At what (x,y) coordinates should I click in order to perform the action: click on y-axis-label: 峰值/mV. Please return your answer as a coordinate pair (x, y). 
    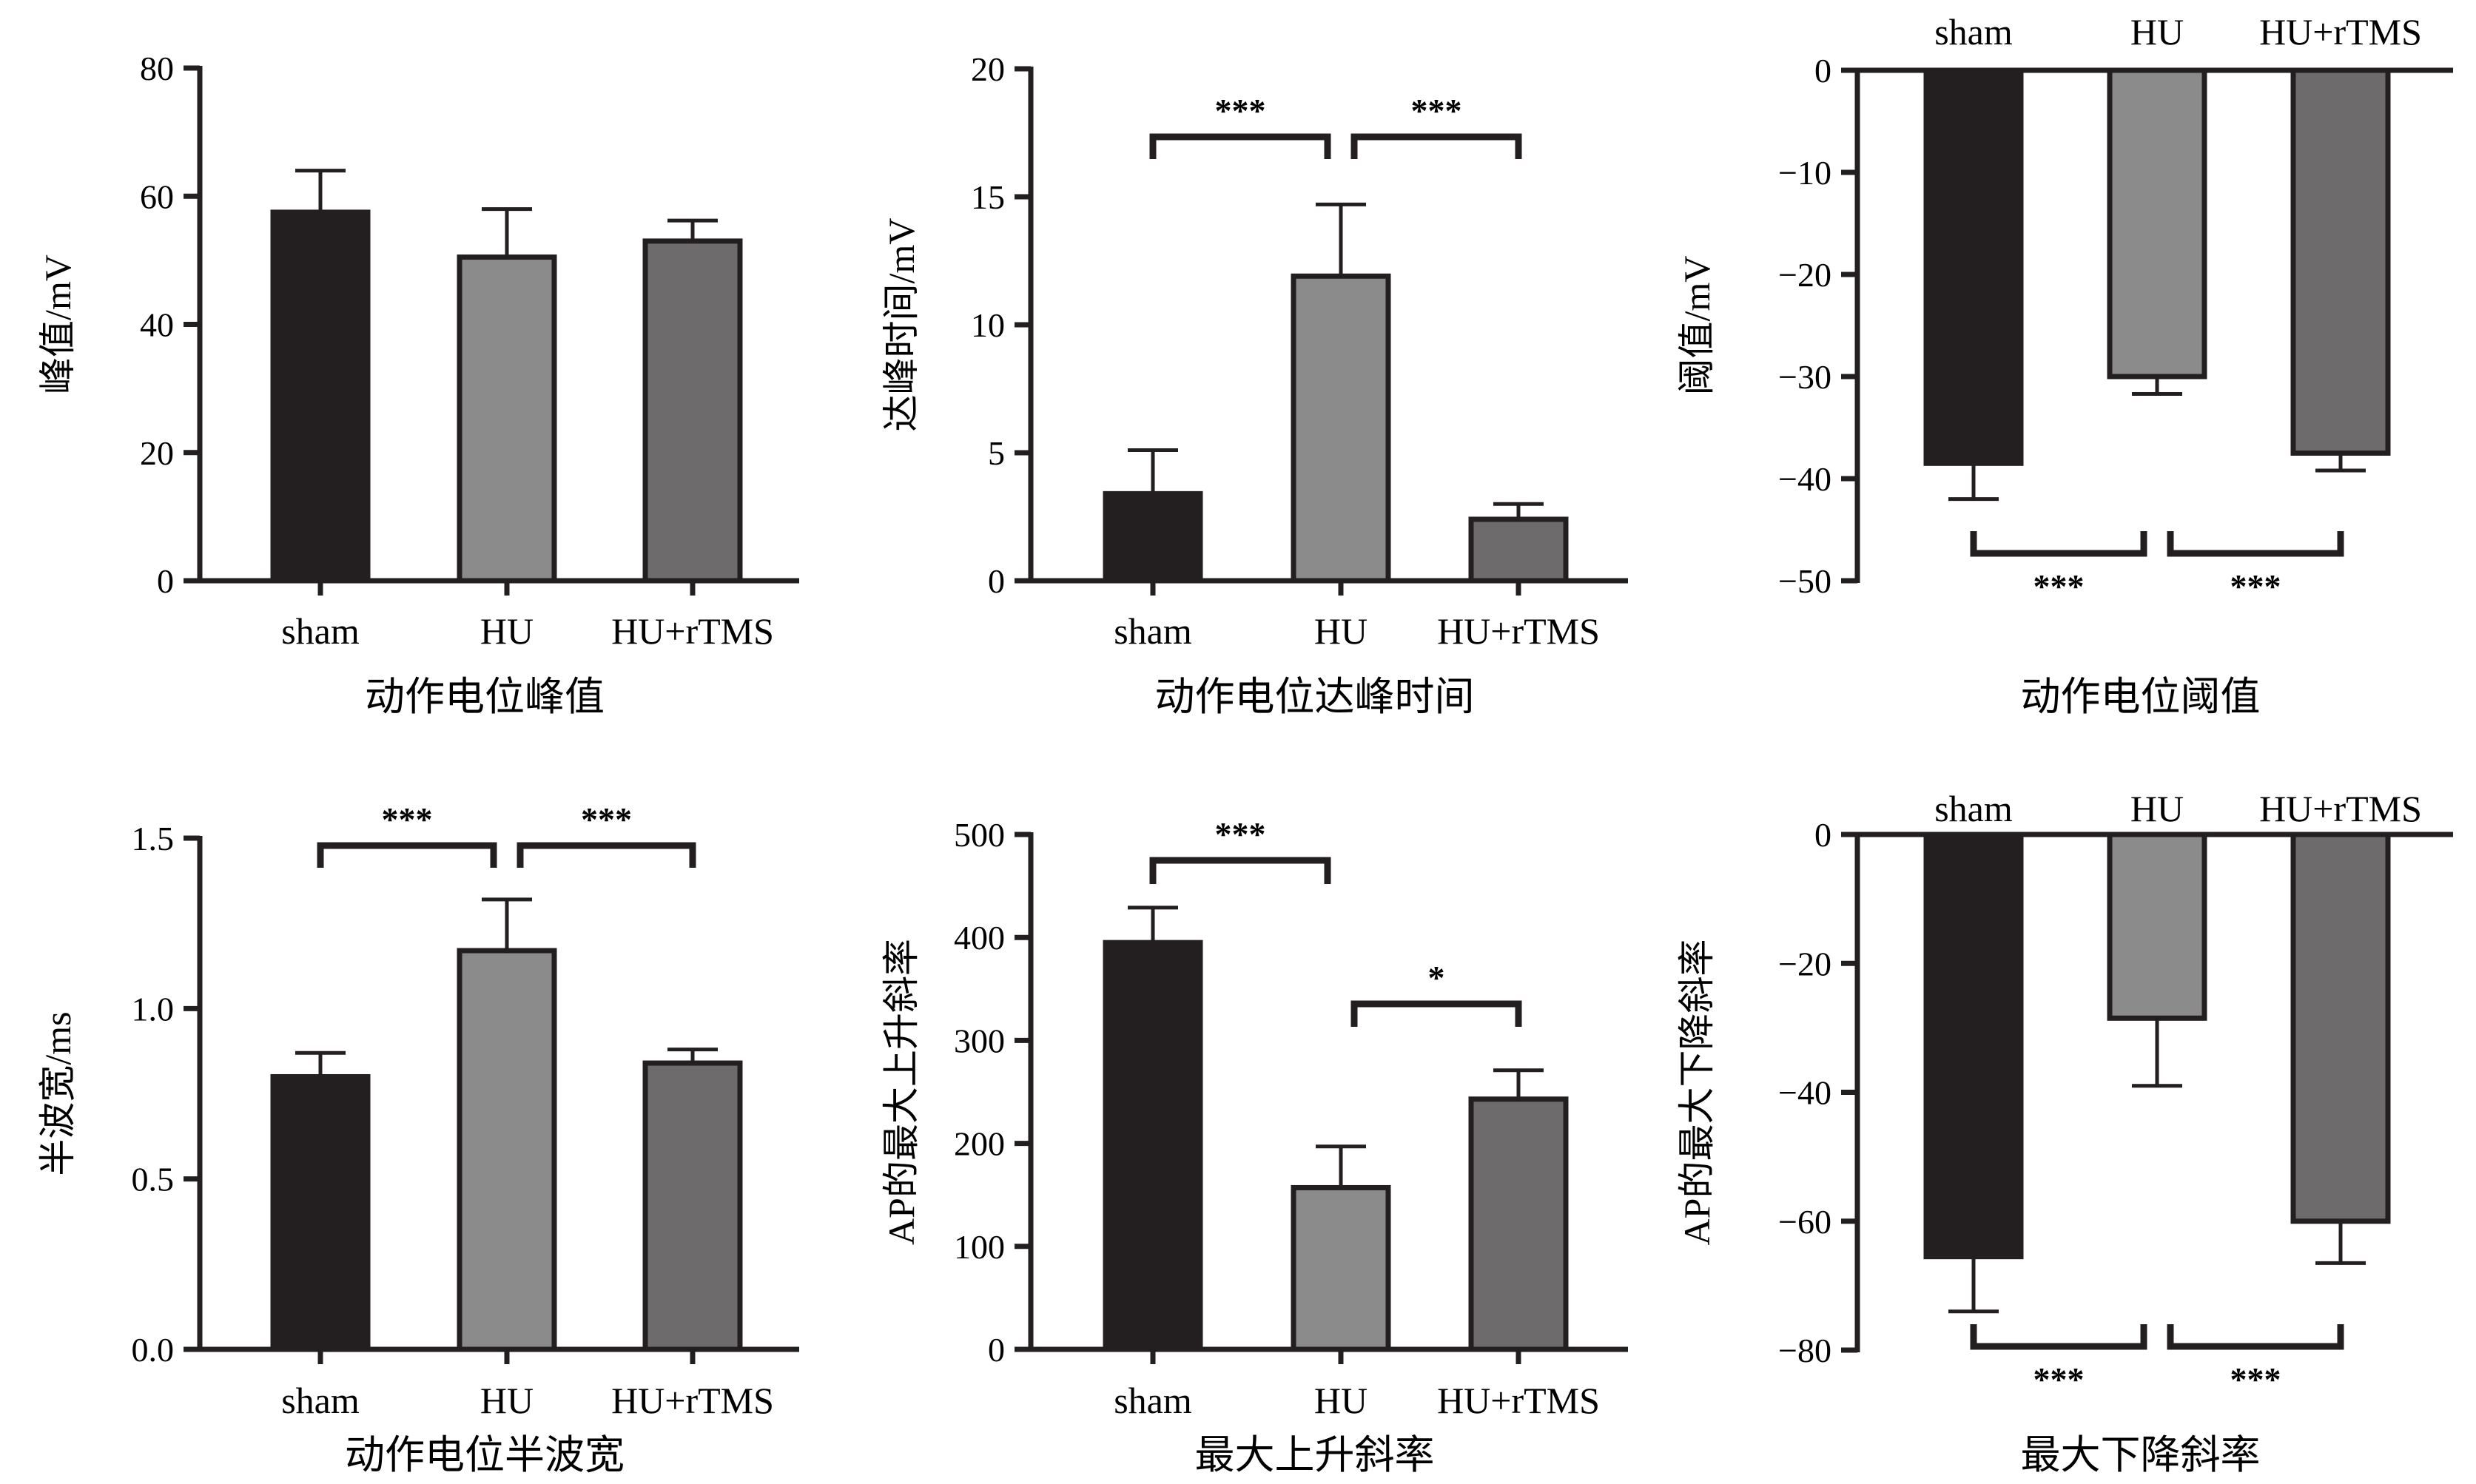
    Looking at the image, I should click on (57, 324).